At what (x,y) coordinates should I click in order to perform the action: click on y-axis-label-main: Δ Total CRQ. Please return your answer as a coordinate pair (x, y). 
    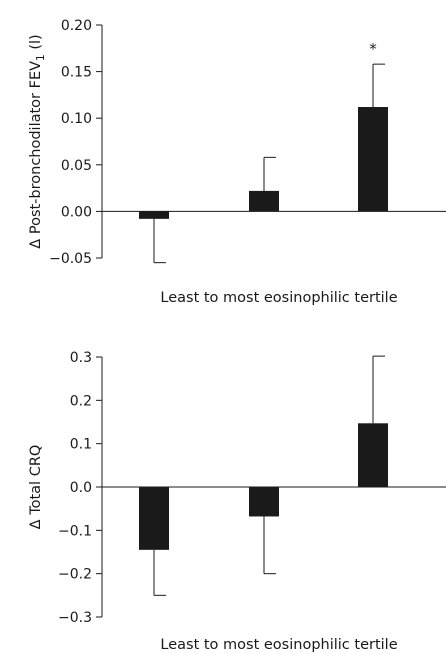
    Looking at the image, I should click on (36, 487).